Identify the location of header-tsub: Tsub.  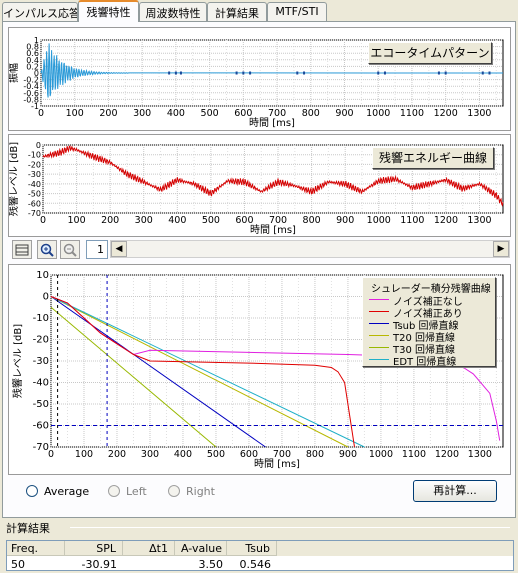
(252, 548).